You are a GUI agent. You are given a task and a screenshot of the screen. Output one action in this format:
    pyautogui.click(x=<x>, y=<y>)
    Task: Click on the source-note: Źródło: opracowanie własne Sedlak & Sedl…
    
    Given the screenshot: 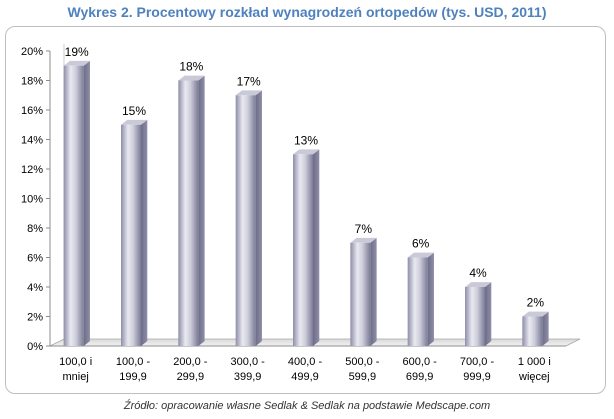 What is the action you would take?
    pyautogui.click(x=307, y=406)
    